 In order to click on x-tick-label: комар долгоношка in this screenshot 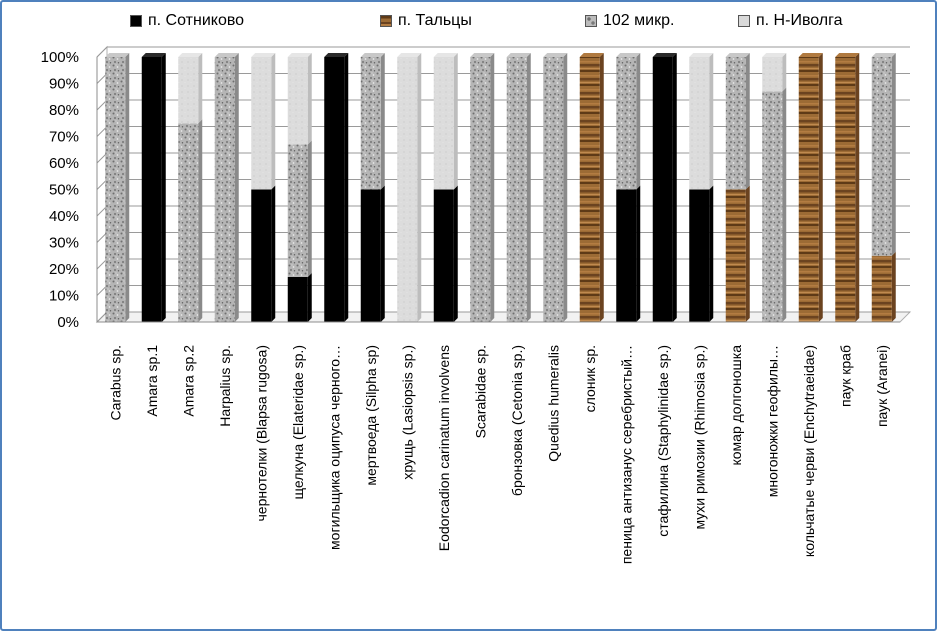, I will do `click(736, 405)`.